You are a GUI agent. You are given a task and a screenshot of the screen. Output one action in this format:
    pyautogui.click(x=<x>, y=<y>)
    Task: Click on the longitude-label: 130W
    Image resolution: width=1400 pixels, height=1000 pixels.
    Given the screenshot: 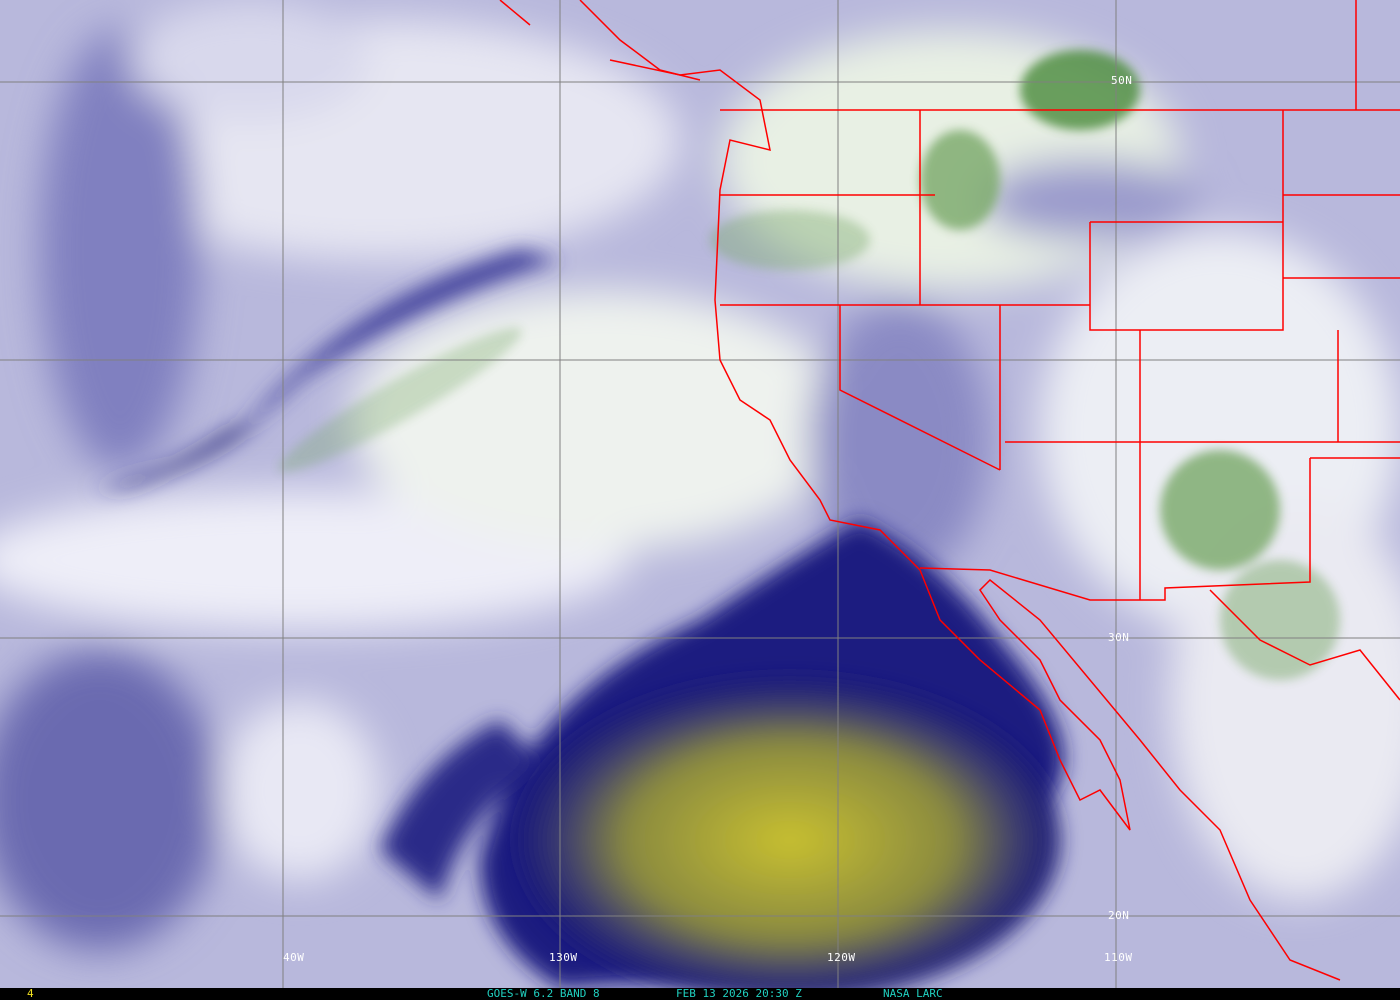 What is the action you would take?
    pyautogui.click(x=563, y=957)
    